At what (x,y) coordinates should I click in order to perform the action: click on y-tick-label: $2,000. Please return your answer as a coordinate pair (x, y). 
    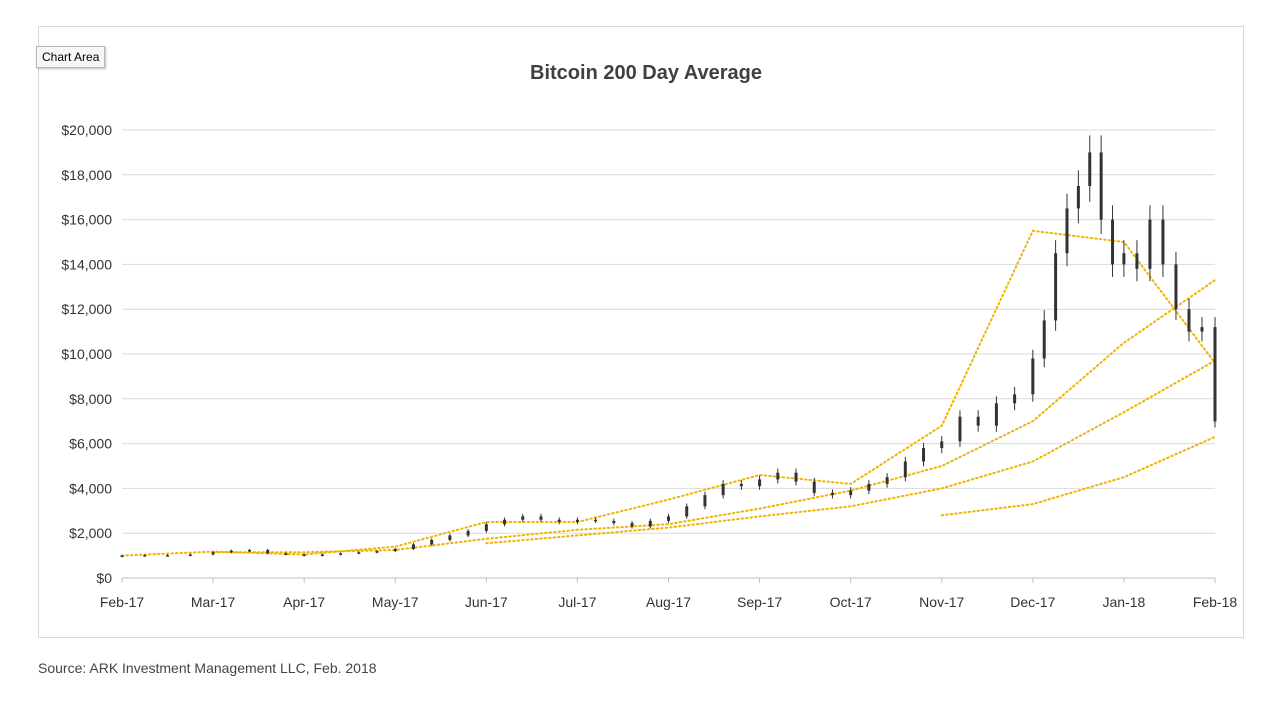
    Looking at the image, I should click on (90, 533).